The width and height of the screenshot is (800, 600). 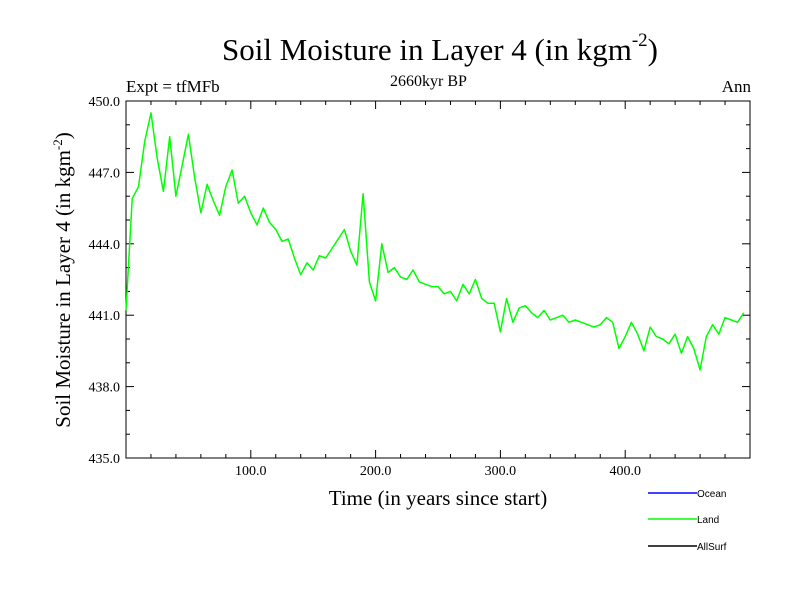 I want to click on legend: Ocean Land AllSurf, so click(x=687, y=521).